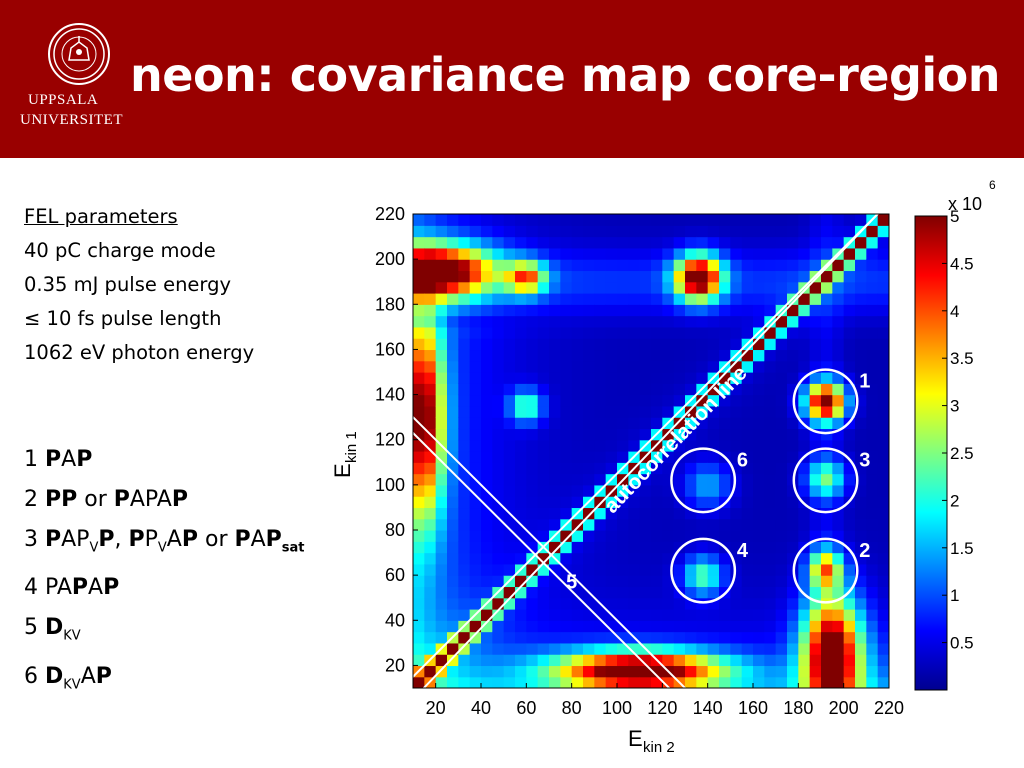 This screenshot has height=768, width=1024. Describe the element at coordinates (80, 81) in the screenshot. I see `university-logo: UPPSALA UNIVERSITET` at that location.